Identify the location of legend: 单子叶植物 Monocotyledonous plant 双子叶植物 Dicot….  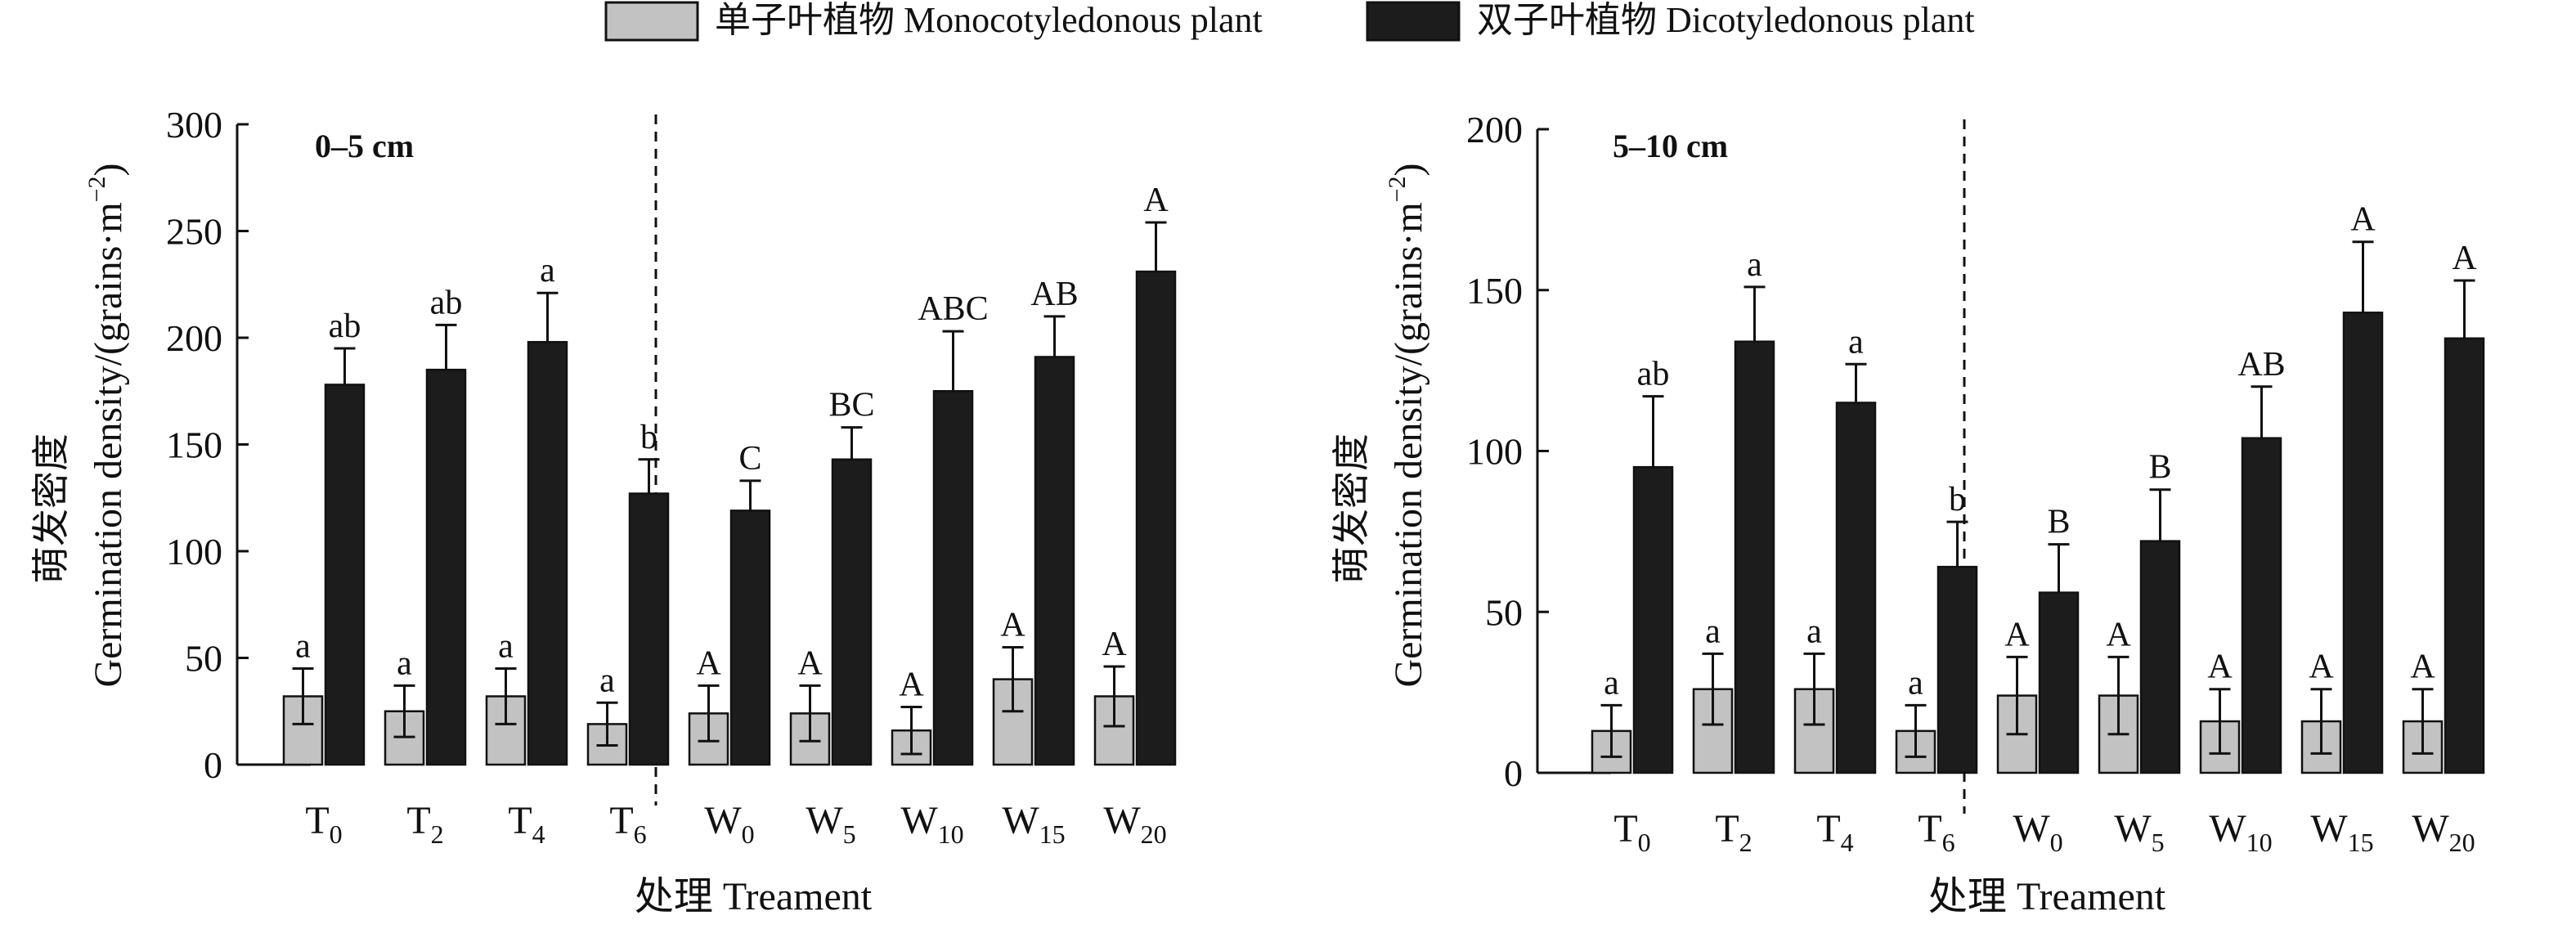
(1289, 21).